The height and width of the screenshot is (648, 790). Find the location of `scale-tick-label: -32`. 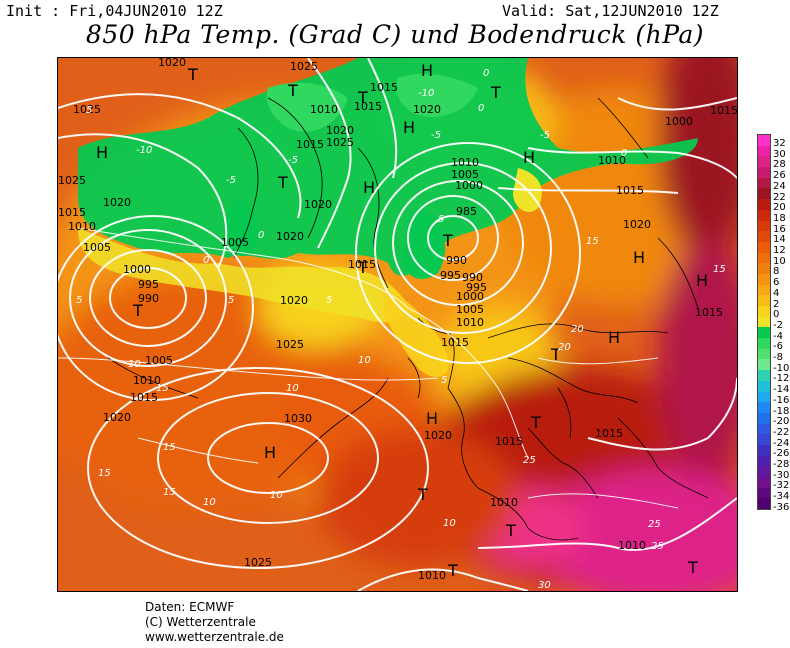

scale-tick-label: -32 is located at coordinates (781, 486).